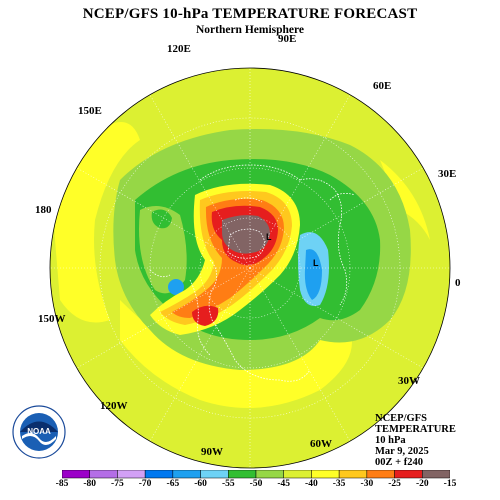 This screenshot has width=500, height=500. What do you see at coordinates (401, 418) in the screenshot?
I see `info-model: NCEP/GFS` at bounding box center [401, 418].